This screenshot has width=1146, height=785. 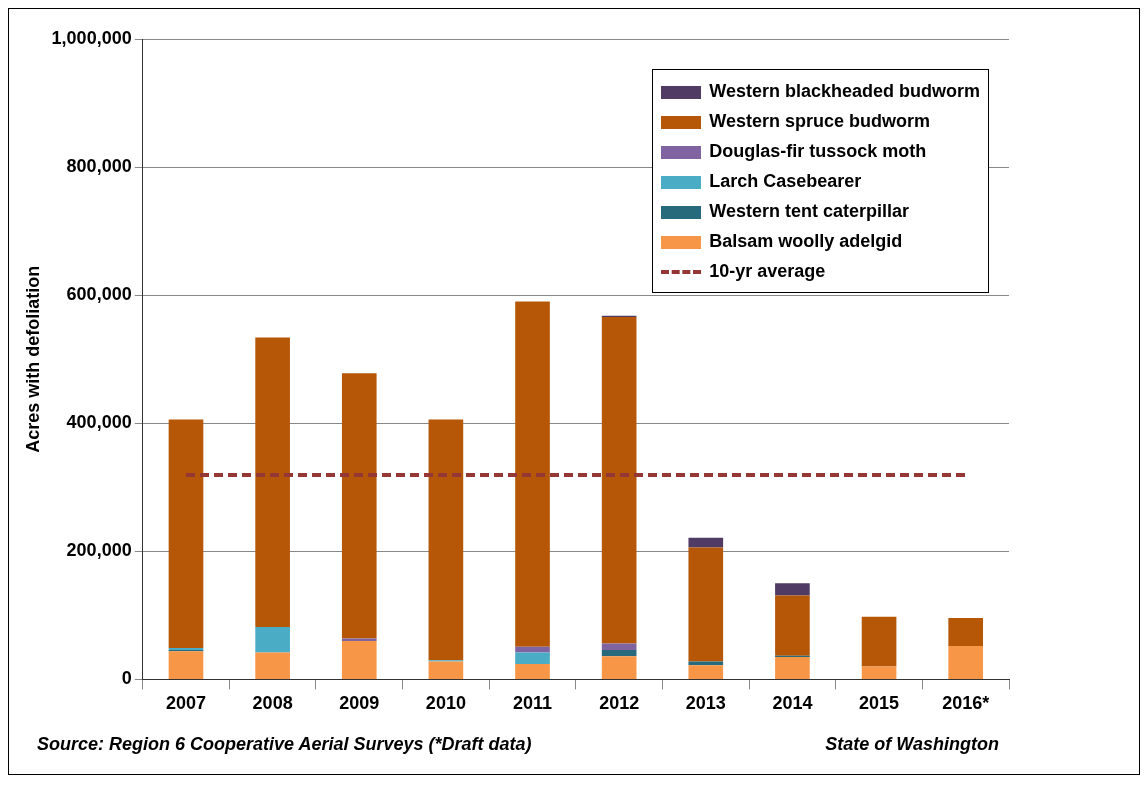 I want to click on y-tick-label: 600,000, so click(x=99, y=294).